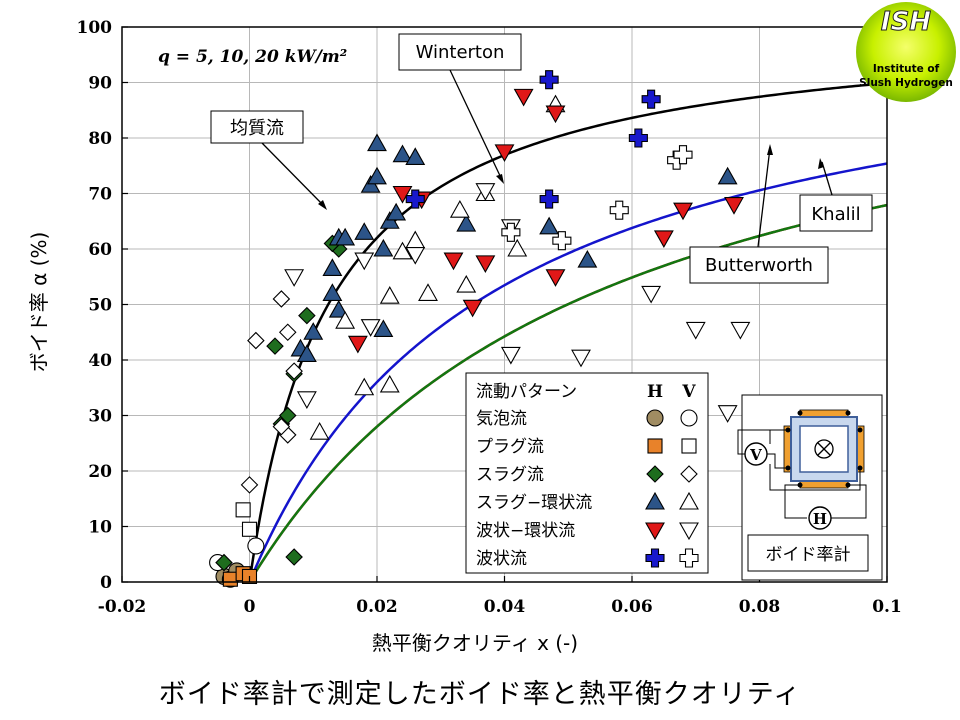 This screenshot has height=720, width=960. Describe the element at coordinates (100, 139) in the screenshot. I see `y-tick-label: 80` at that location.